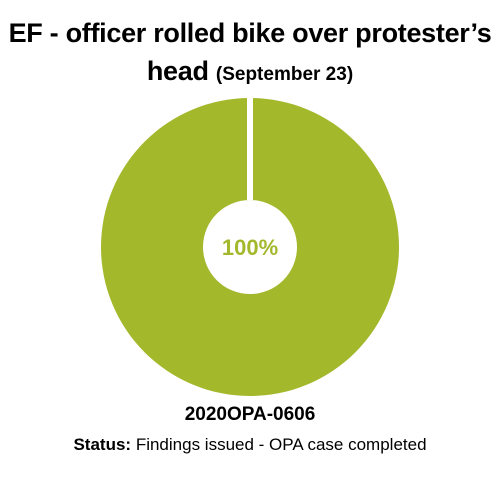  Describe the element at coordinates (250, 414) in the screenshot. I see `case-id: 2020OPA-0606` at that location.